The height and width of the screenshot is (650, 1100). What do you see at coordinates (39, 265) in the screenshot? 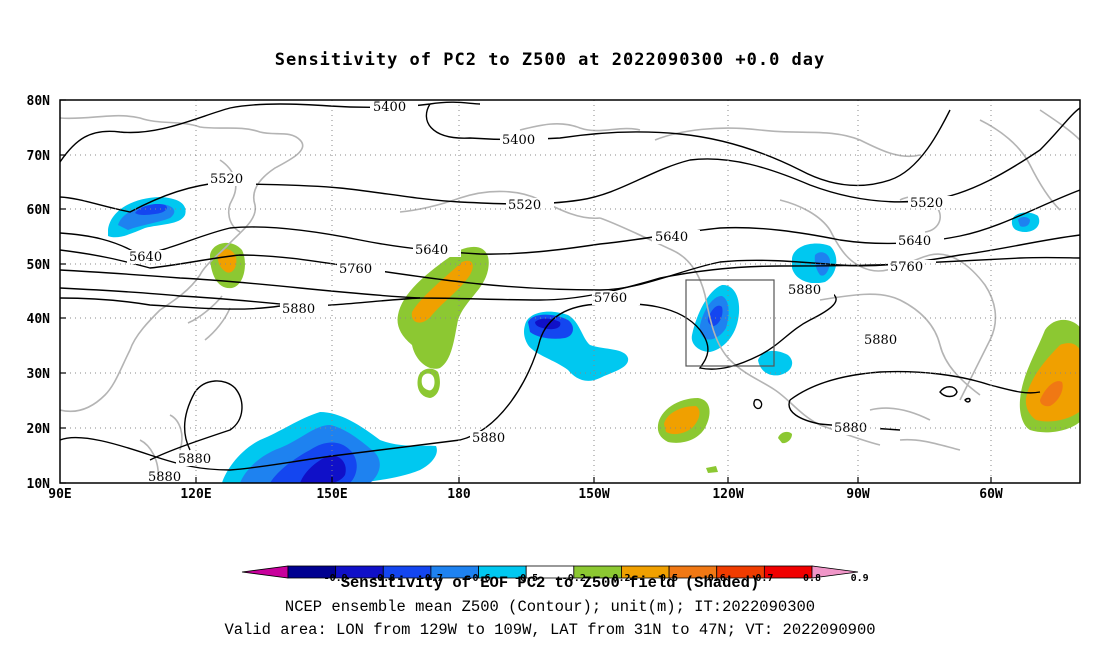
I see `lat-label: 50N` at bounding box center [39, 265].